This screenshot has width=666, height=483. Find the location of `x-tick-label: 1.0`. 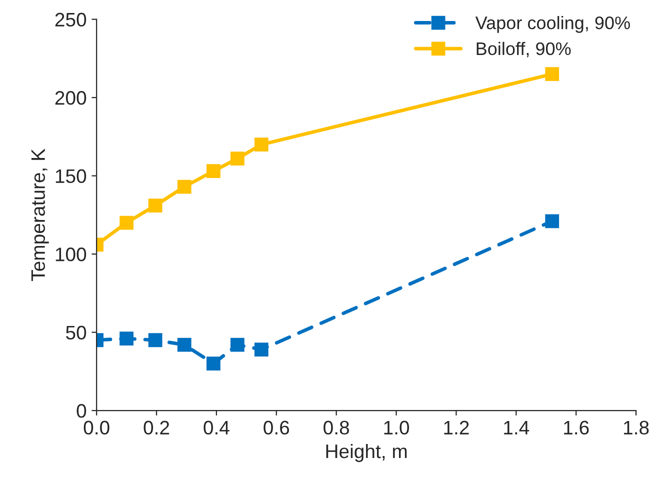

x-tick-label: 1.0 is located at coordinates (397, 427).